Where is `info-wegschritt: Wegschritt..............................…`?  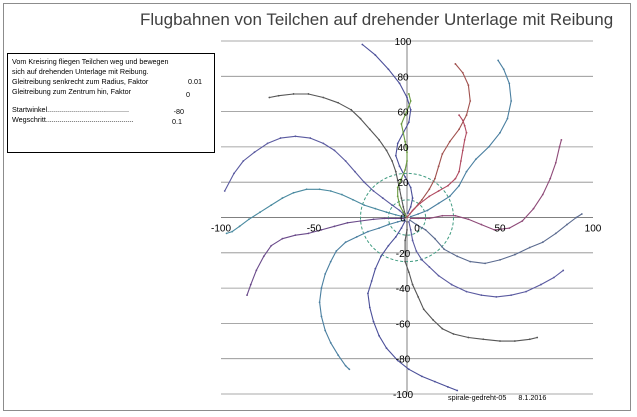
info-wegschritt: Wegschritt..............................… is located at coordinates (111, 120).